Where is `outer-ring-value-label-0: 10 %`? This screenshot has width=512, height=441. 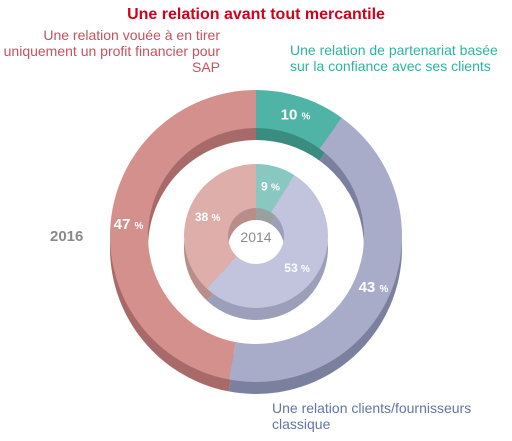 outer-ring-value-label-0: 10 % is located at coordinates (296, 115).